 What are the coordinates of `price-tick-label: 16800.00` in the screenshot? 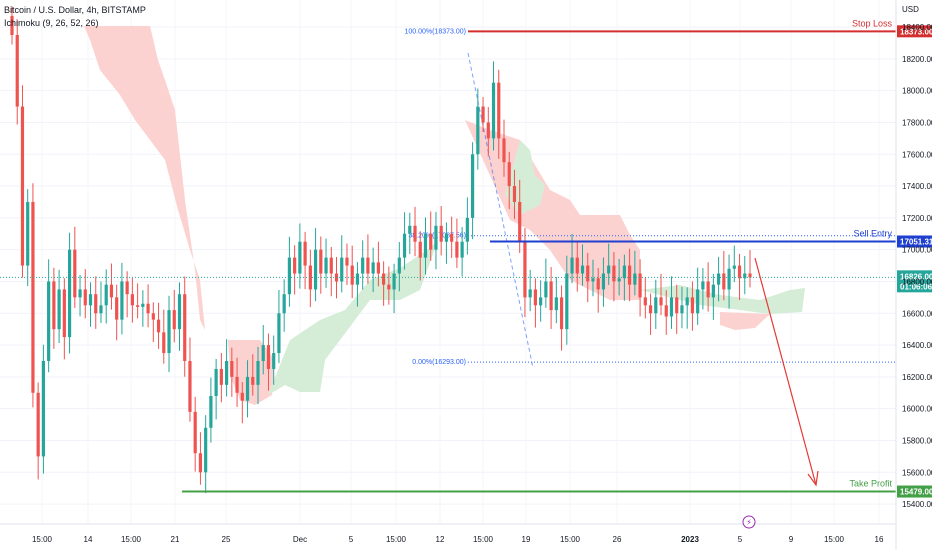 It's located at (917, 281).